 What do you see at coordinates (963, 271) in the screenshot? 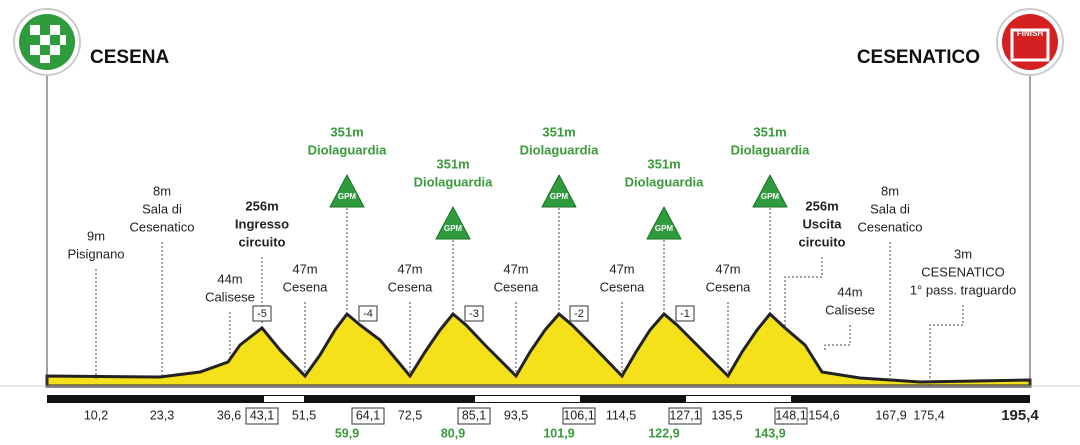
I see `waypoint-label: CESENATICO` at bounding box center [963, 271].